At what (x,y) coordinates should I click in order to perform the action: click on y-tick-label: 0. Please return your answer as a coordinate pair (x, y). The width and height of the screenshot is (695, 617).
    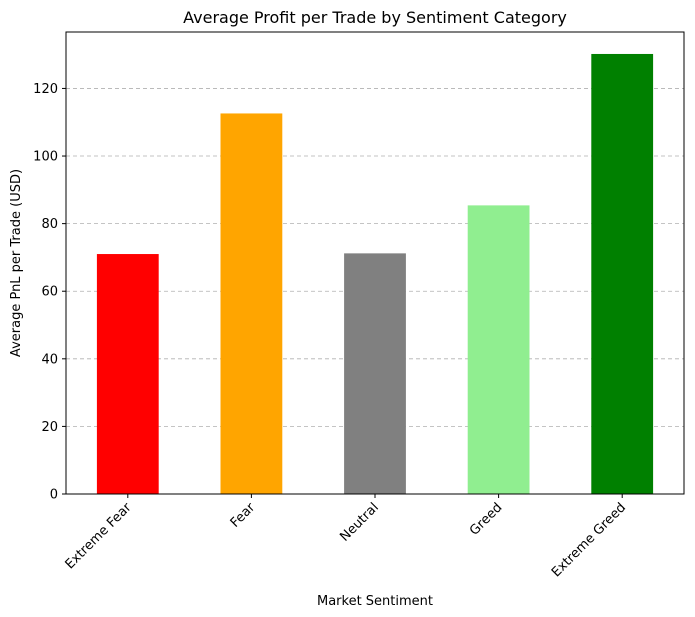
    Looking at the image, I should click on (54, 495).